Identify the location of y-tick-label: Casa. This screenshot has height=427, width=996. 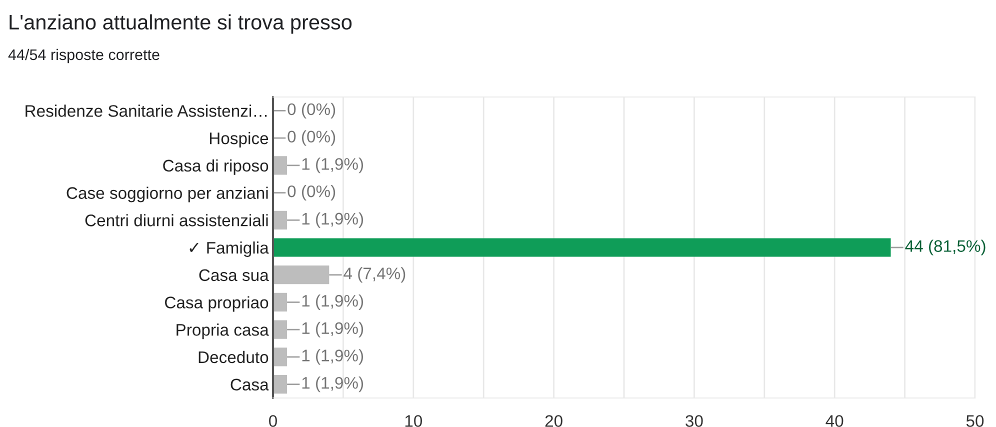
(249, 384).